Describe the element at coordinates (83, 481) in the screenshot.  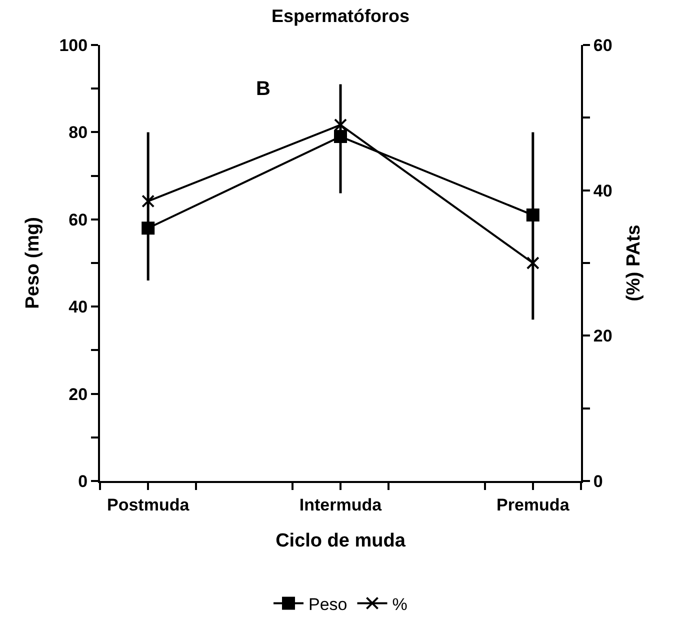
I see `y-tick-label: 0` at that location.